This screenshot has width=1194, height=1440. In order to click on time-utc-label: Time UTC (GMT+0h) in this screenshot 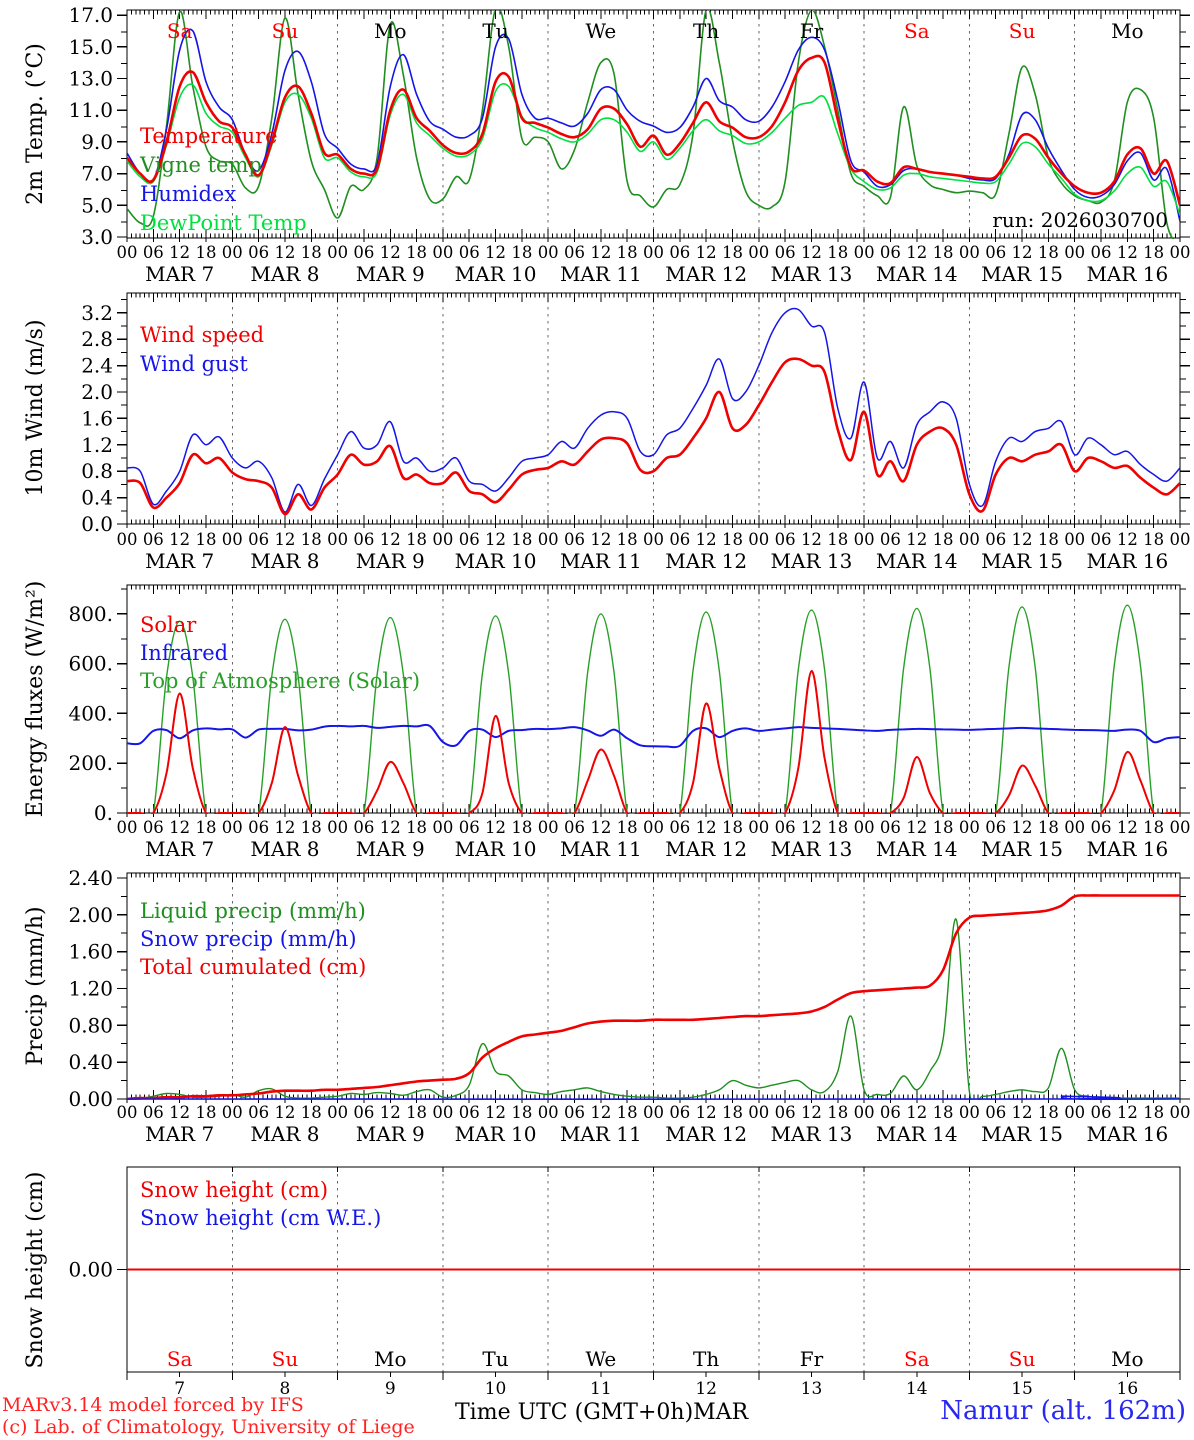, I will do `click(574, 1412)`.